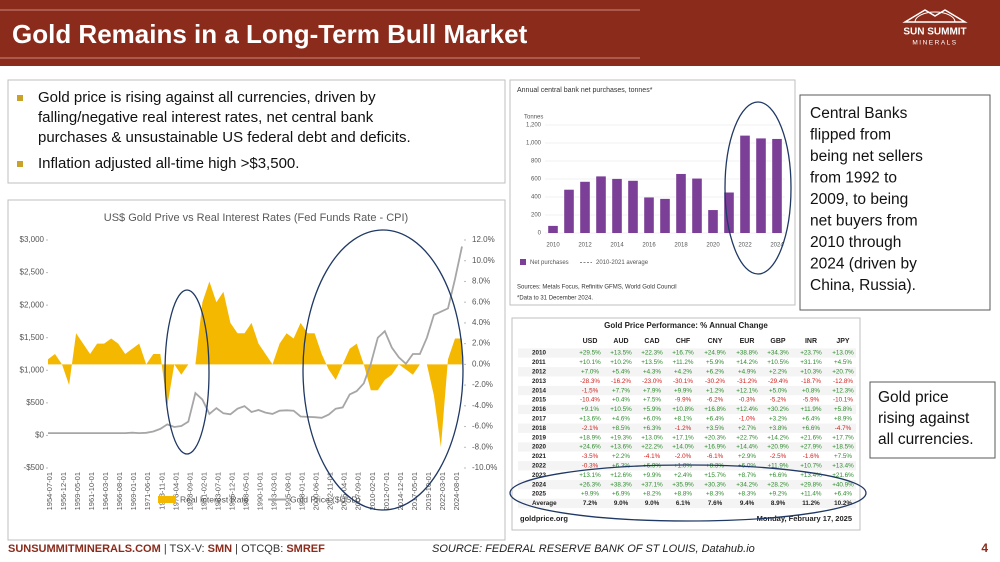 The height and width of the screenshot is (562, 1000). Describe the element at coordinates (590, 409) in the screenshot. I see `table-cell: +9.1%` at that location.